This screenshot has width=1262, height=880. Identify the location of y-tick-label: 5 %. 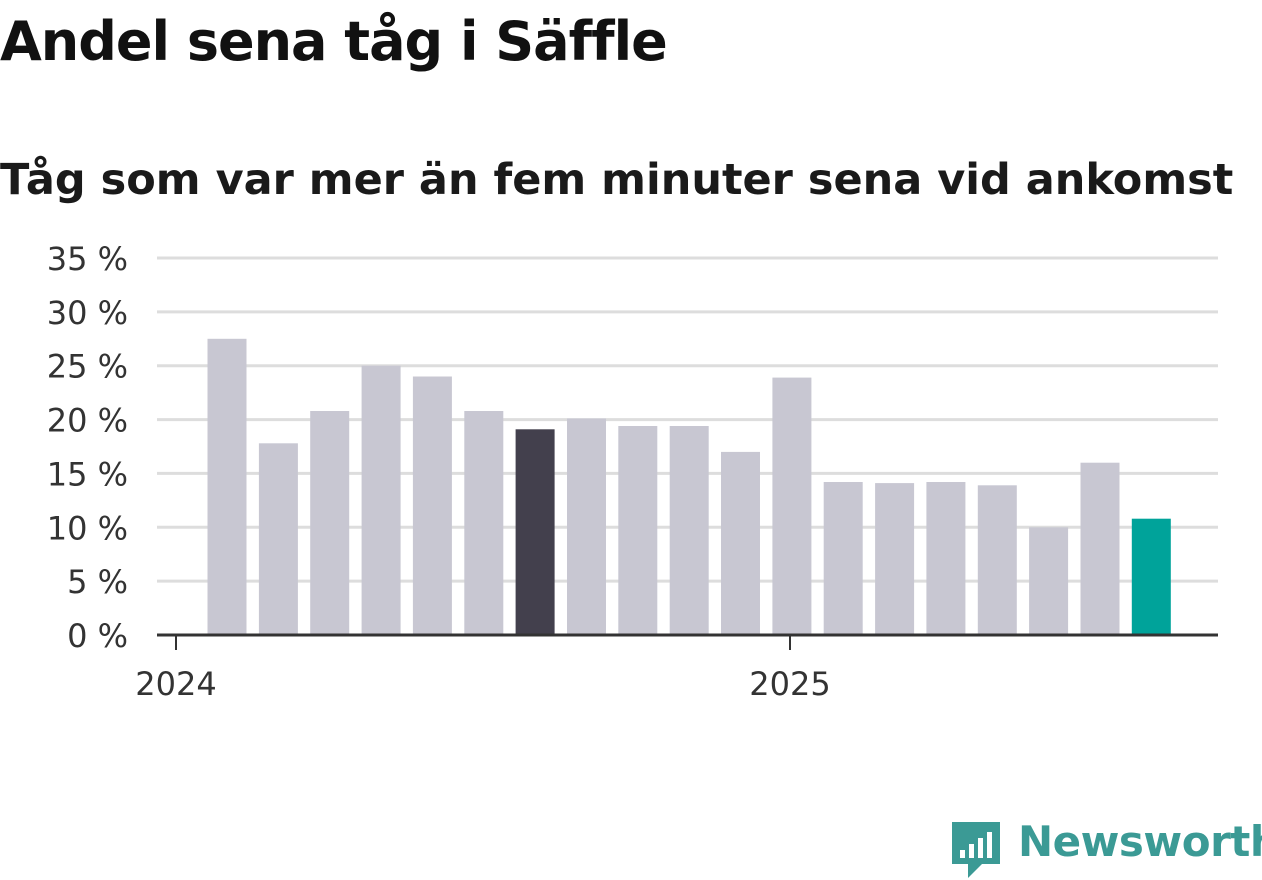
(97, 582).